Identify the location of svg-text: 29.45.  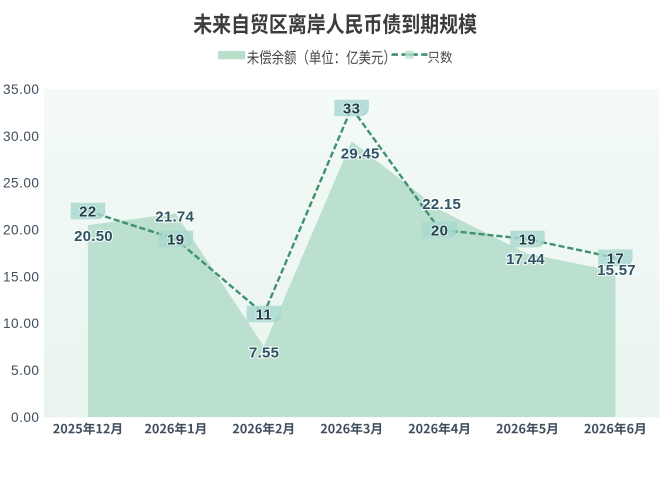
(360, 154).